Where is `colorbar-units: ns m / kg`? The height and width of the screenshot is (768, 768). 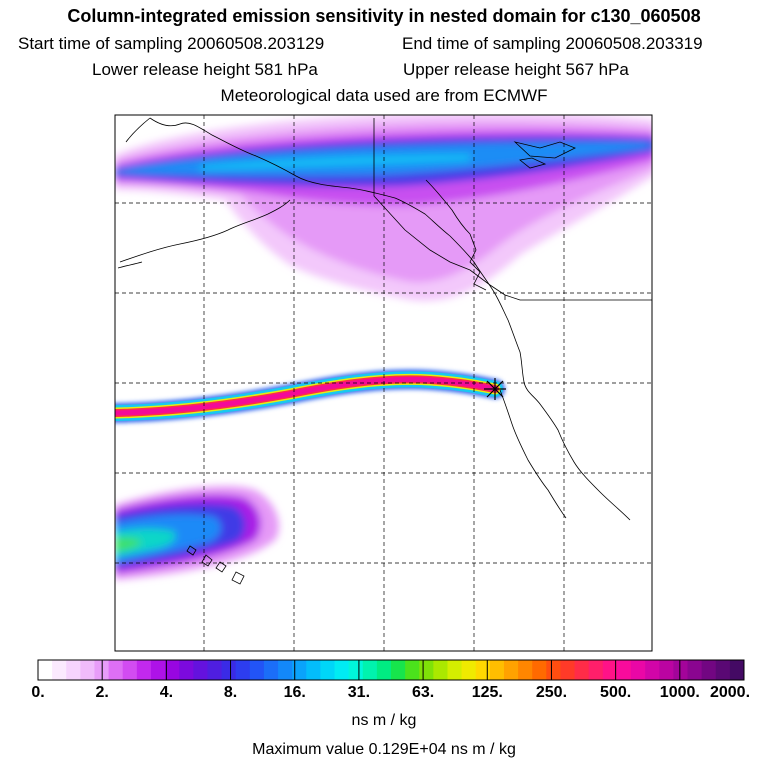
colorbar-units: ns m / kg is located at coordinates (384, 720).